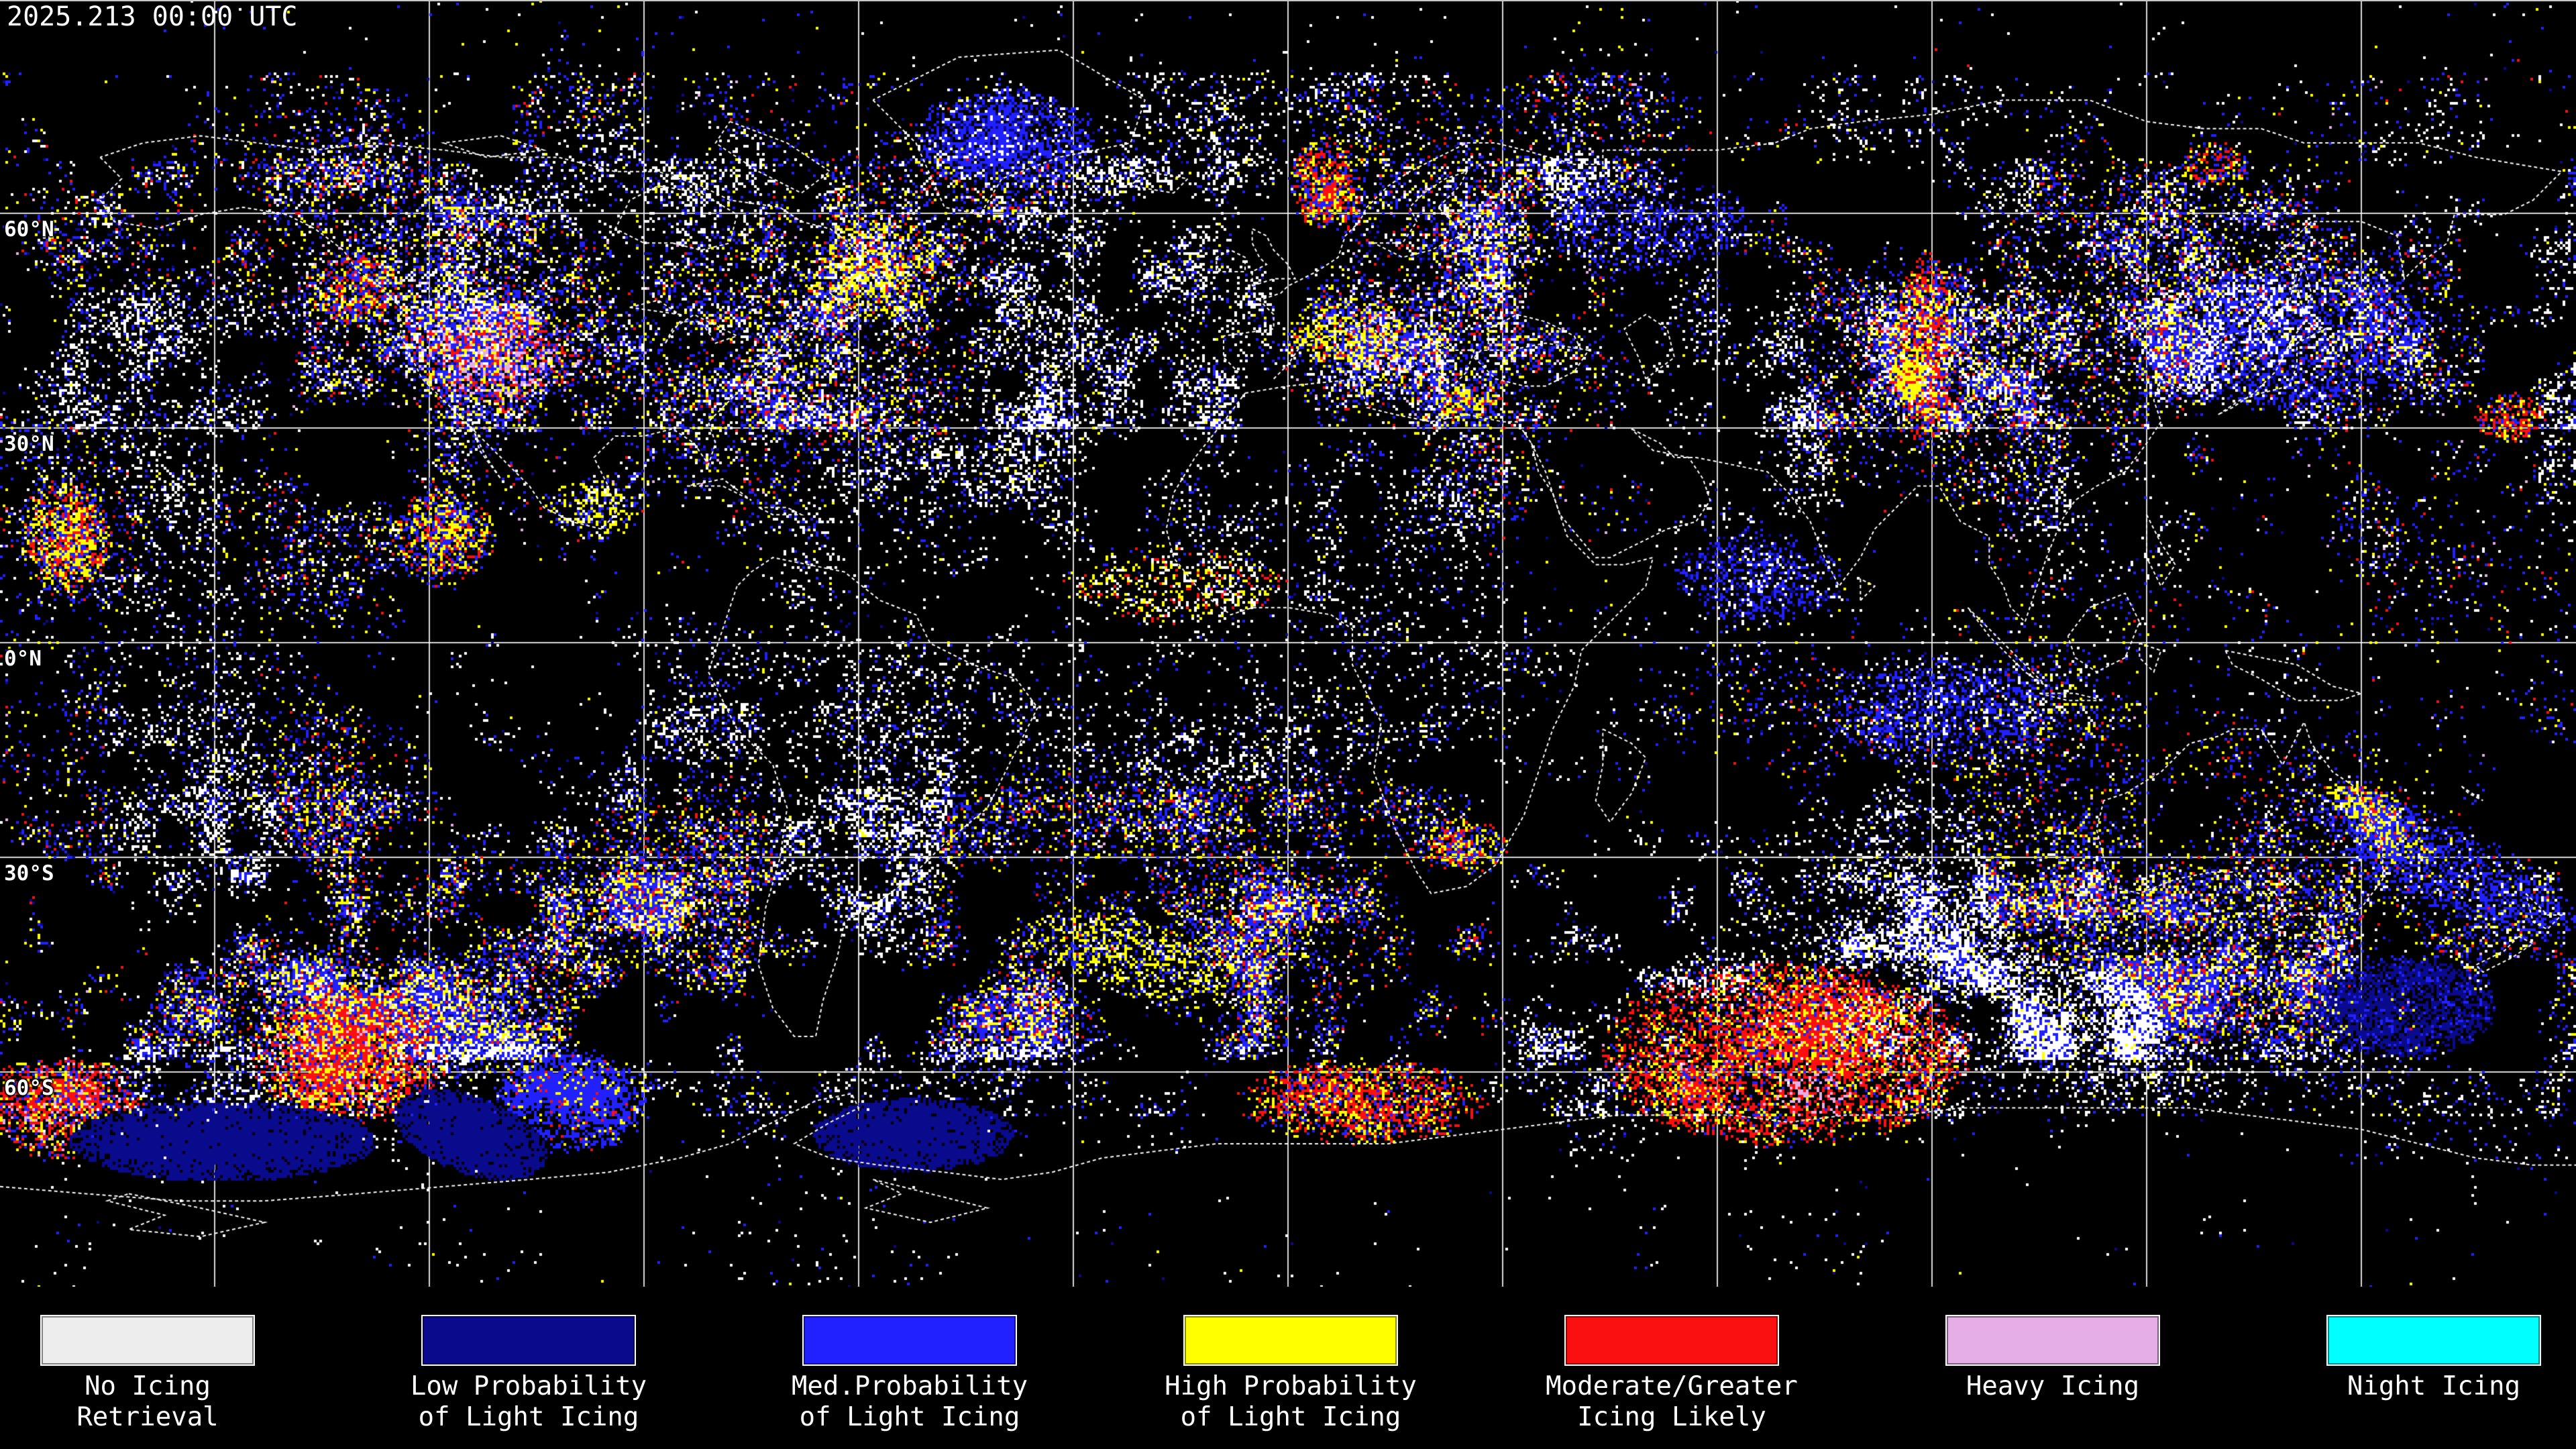 The image size is (2576, 1449). What do you see at coordinates (23, 659) in the screenshot?
I see `lat-label-2: 0°N` at bounding box center [23, 659].